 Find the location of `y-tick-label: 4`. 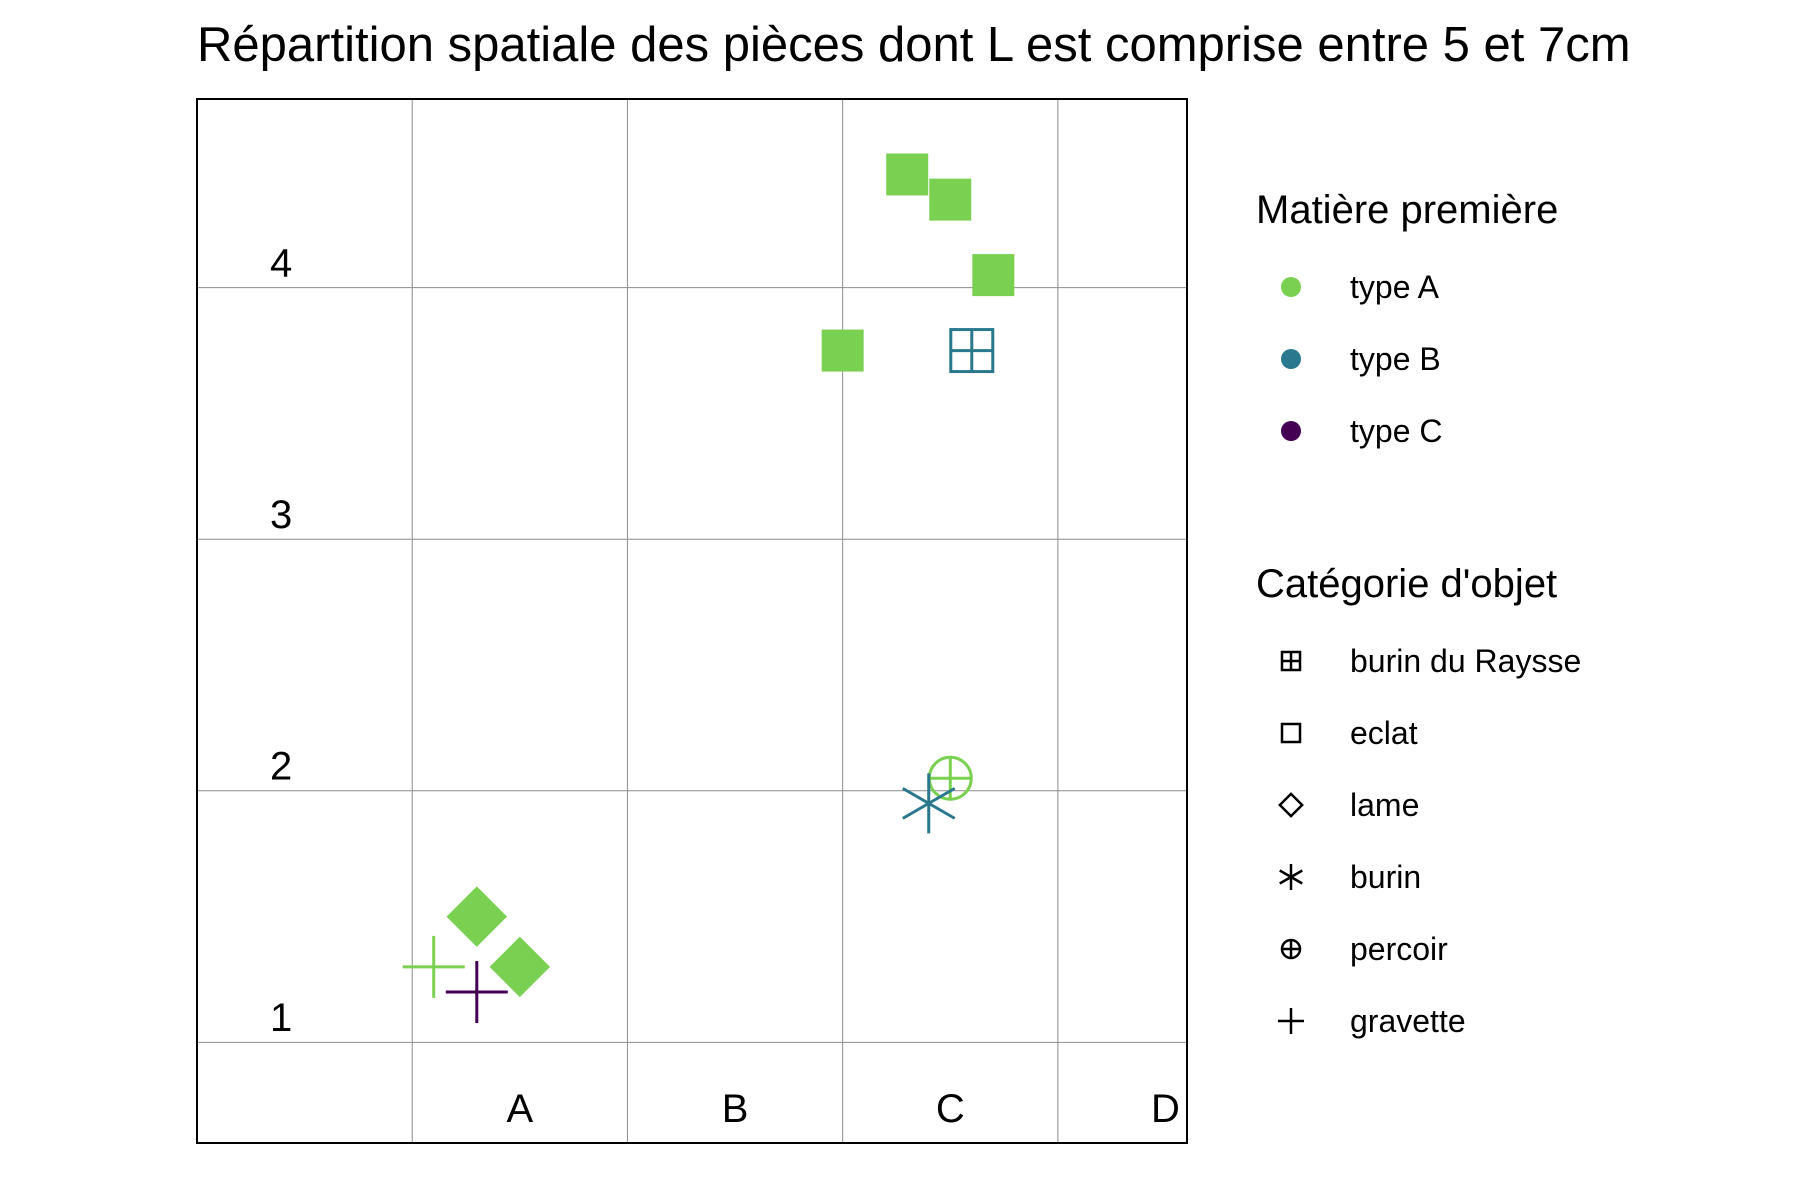

y-tick-label: 4 is located at coordinates (281, 264).